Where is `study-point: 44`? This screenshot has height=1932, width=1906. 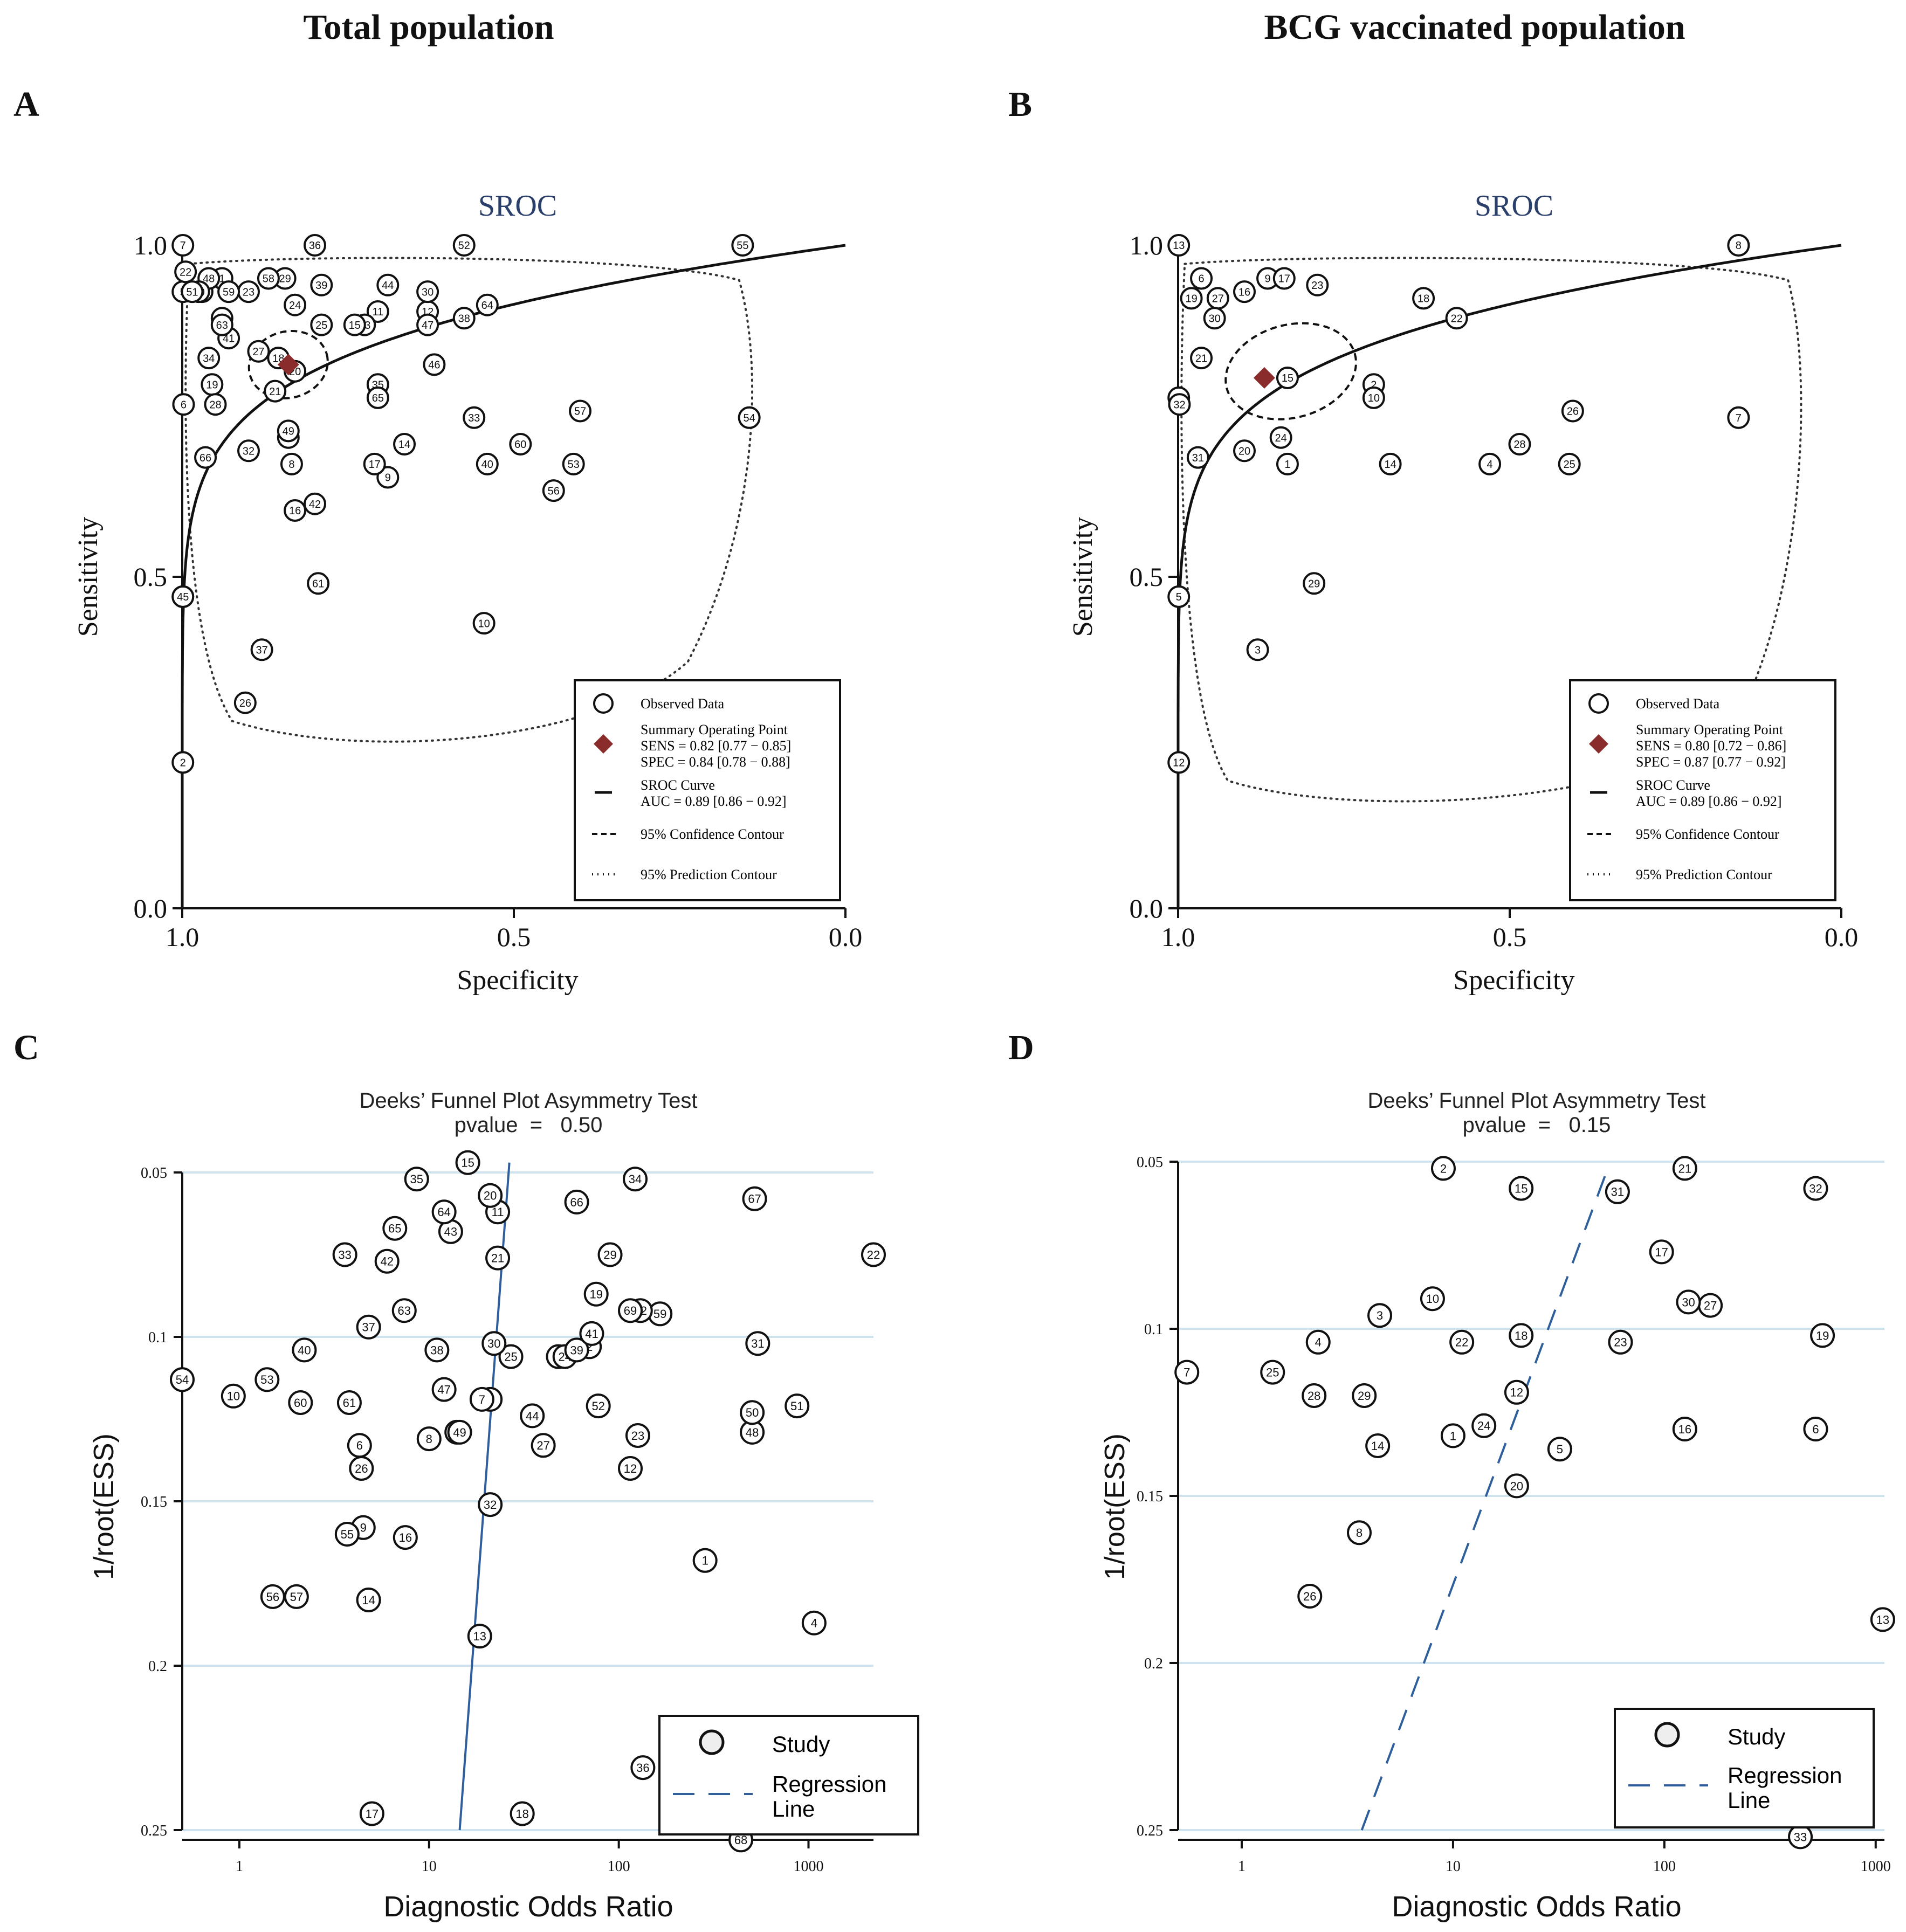
study-point: 44 is located at coordinates (532, 1416).